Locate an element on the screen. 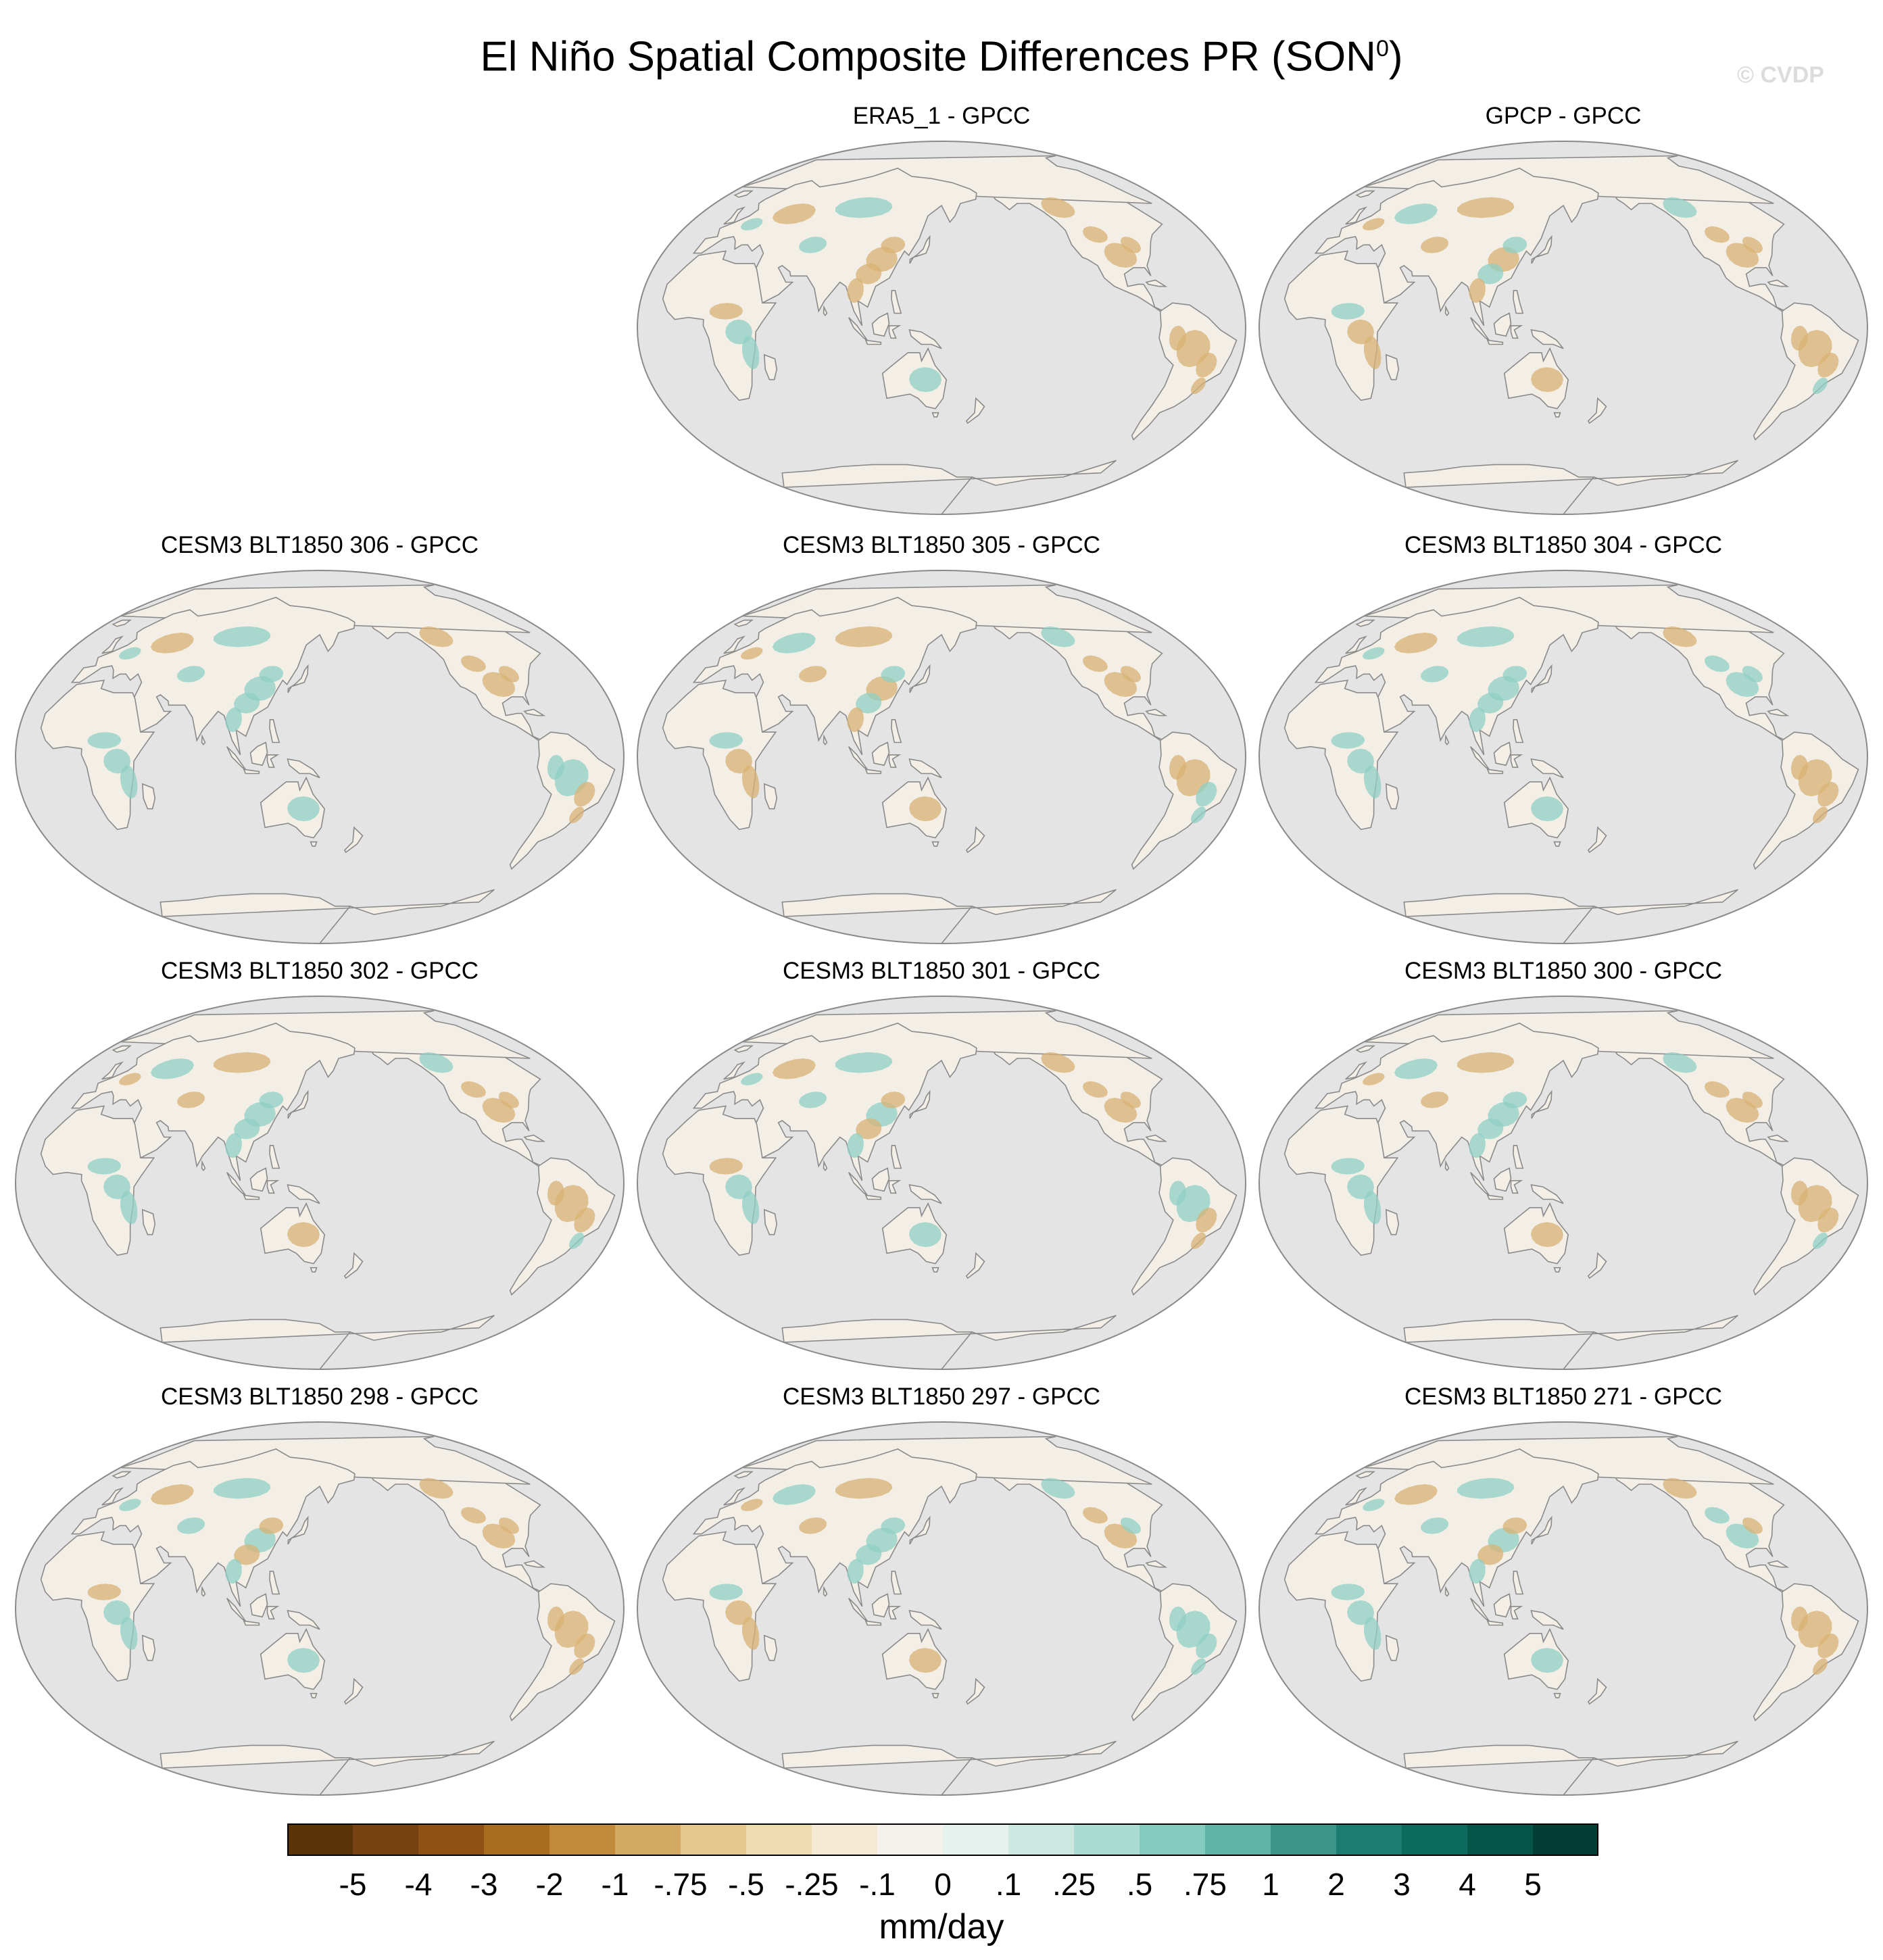 The height and width of the screenshot is (1960, 1883). panel-title: CESM3 BLT1850 271 - GPCC is located at coordinates (1563, 1396).